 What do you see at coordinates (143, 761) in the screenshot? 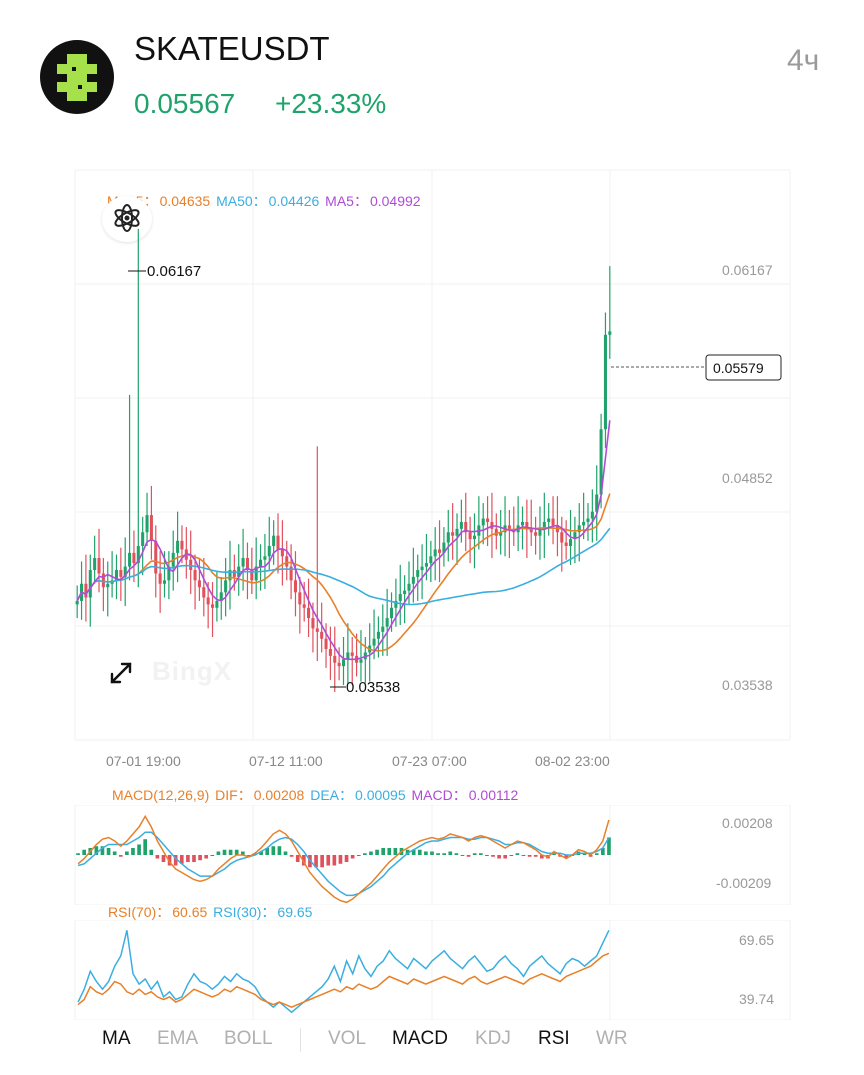
I see `x-tick-label: 07-01 19:00` at bounding box center [143, 761].